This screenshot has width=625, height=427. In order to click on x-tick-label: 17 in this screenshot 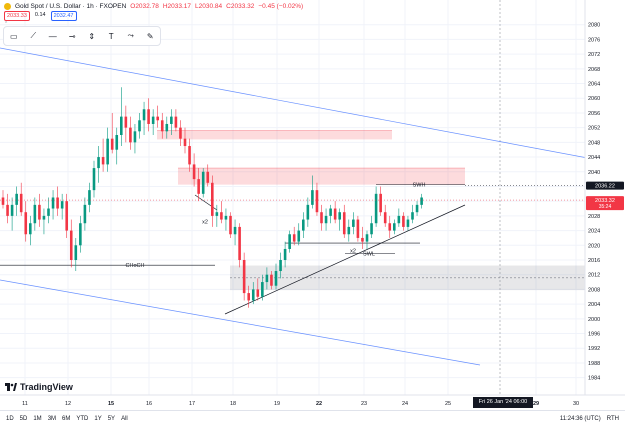, I will do `click(192, 404)`.